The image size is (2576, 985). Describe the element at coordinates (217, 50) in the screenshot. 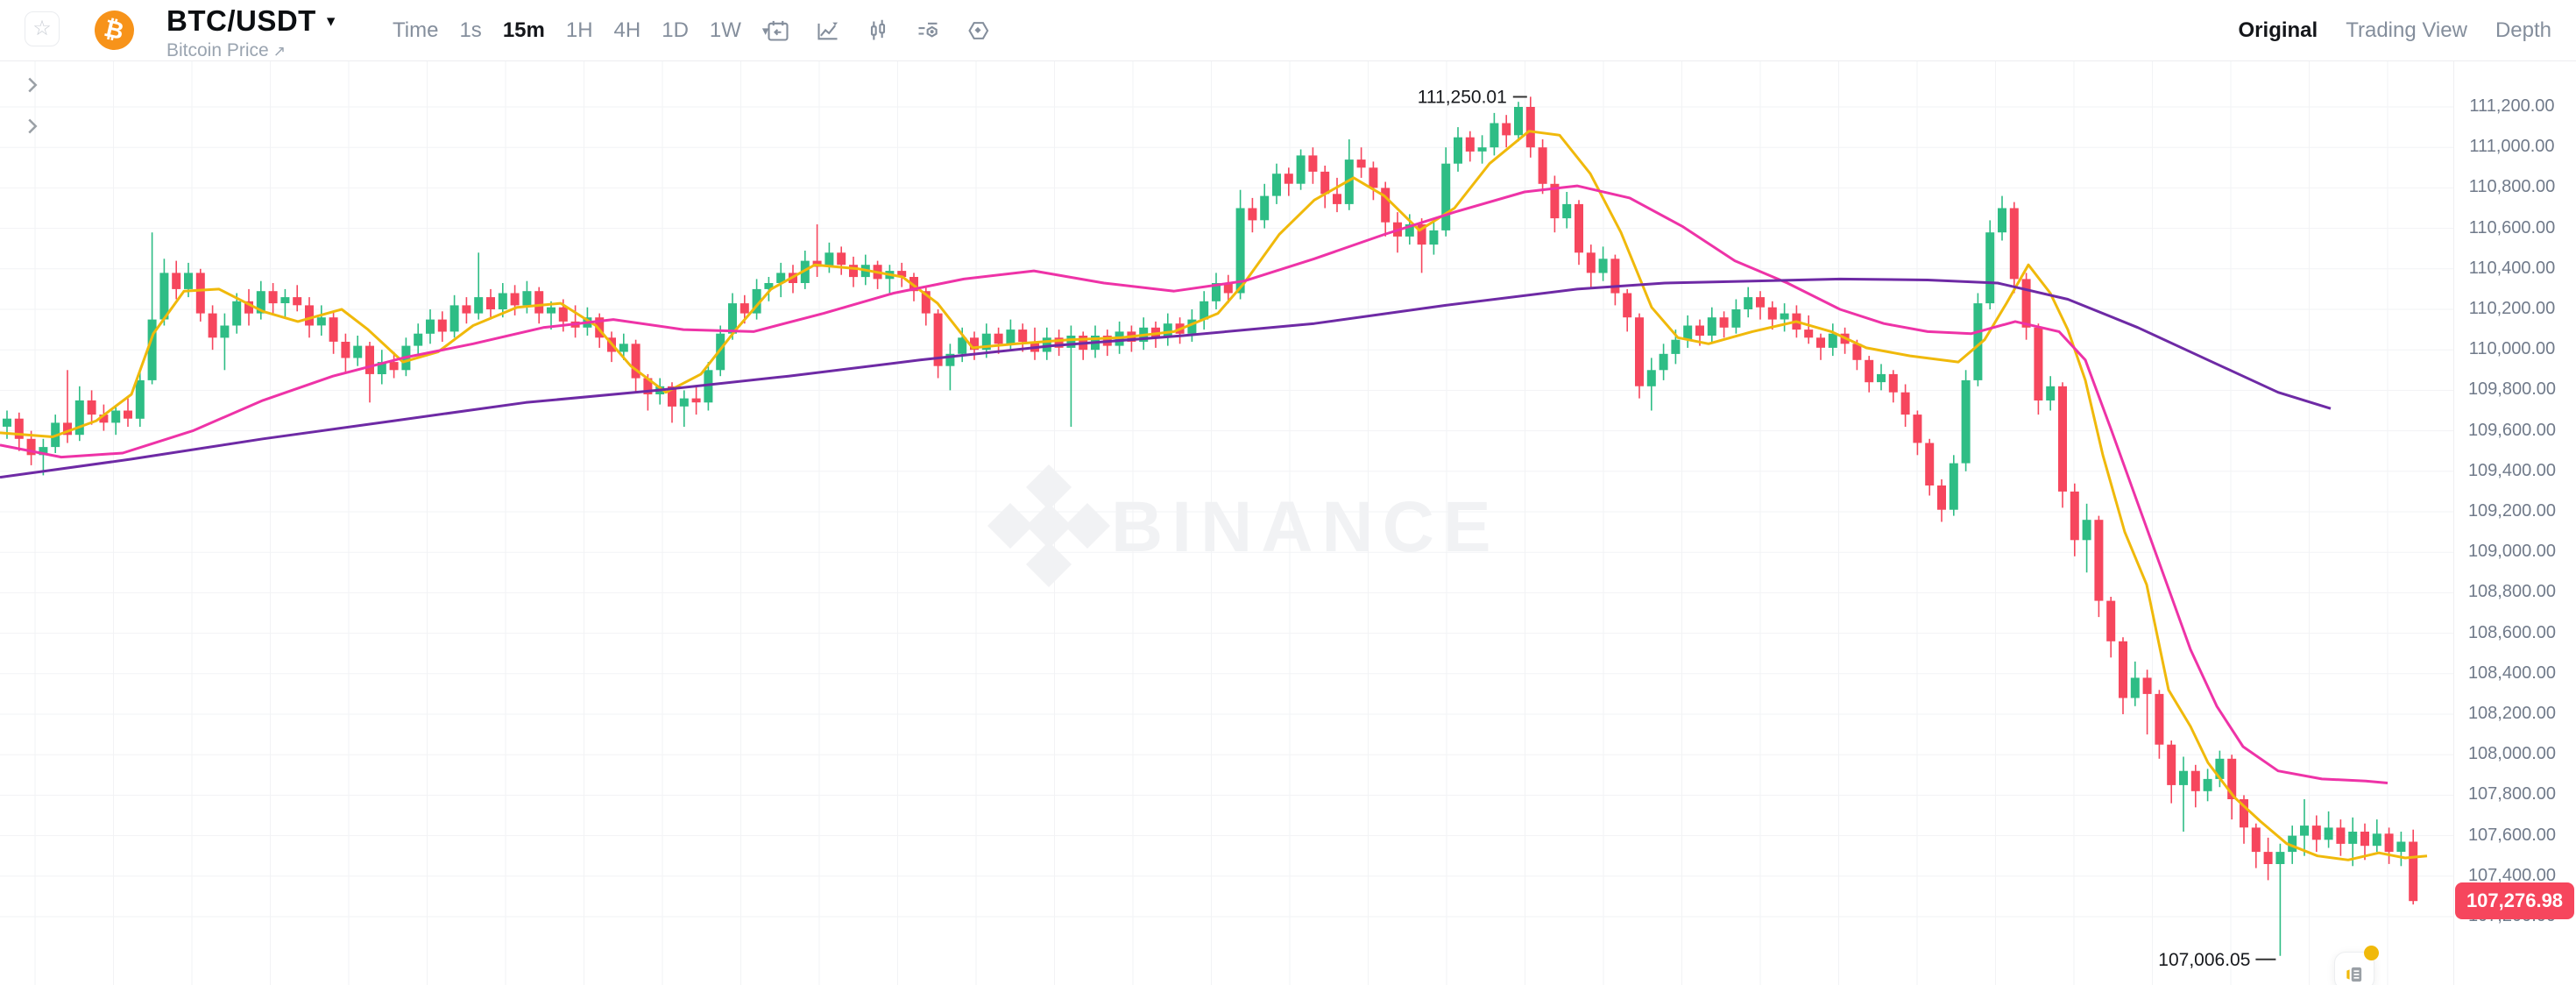

I see `symbol-subtitle: Bitcoin Price` at that location.